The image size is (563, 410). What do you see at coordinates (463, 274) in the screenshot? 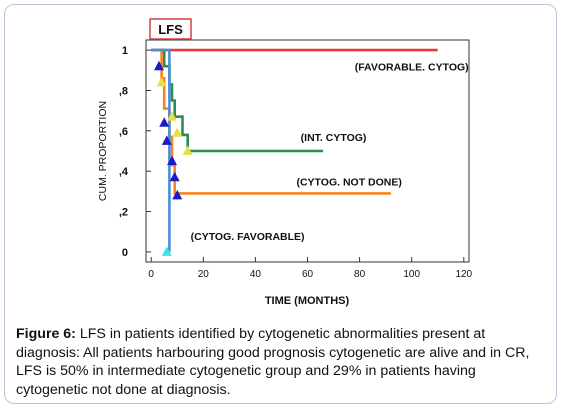
I see `x-tick-label: 120` at bounding box center [463, 274].